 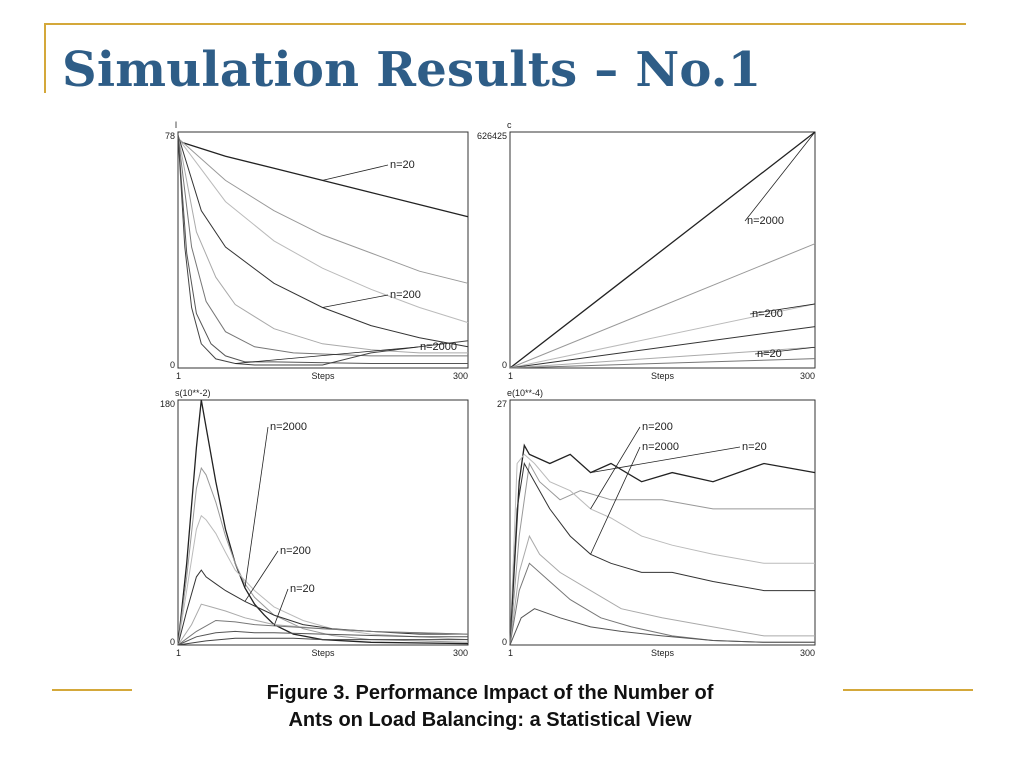 I want to click on y-axis-label: s(10**-2), so click(x=193, y=393).